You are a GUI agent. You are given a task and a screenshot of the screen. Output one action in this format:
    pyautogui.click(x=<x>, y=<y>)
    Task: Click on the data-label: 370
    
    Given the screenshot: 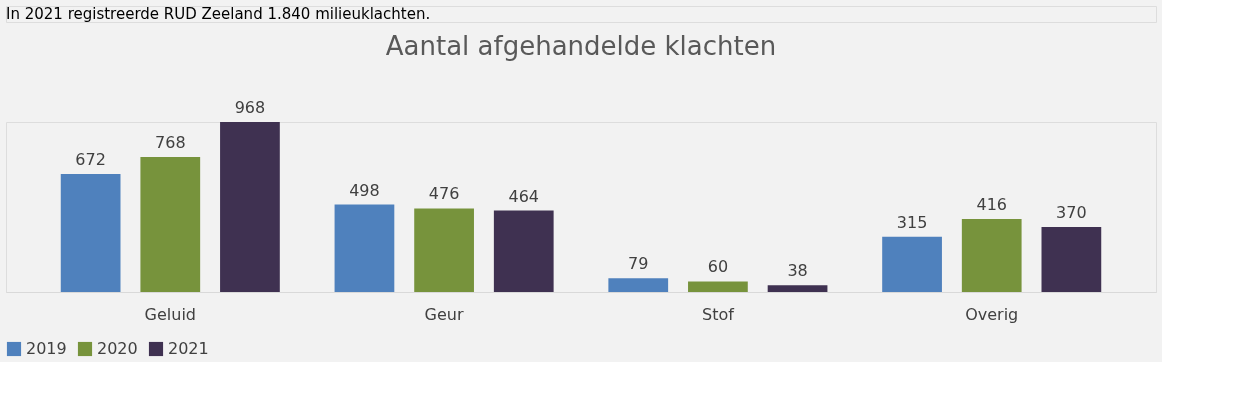 What is the action you would take?
    pyautogui.click(x=1071, y=213)
    